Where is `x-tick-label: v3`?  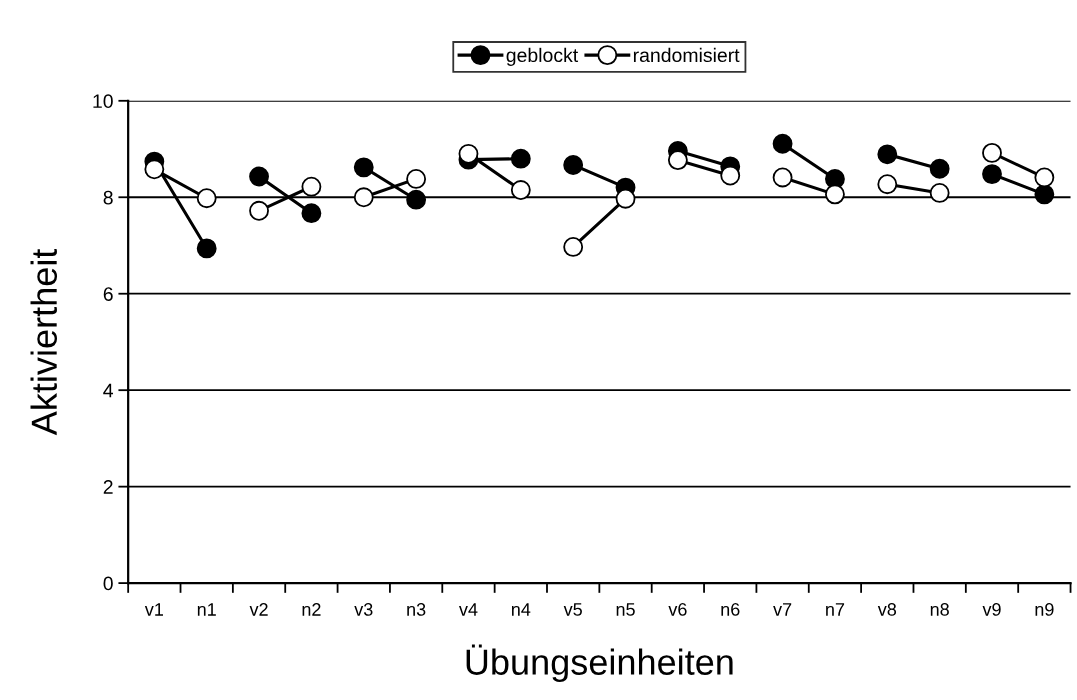 x-tick-label: v3 is located at coordinates (363, 609).